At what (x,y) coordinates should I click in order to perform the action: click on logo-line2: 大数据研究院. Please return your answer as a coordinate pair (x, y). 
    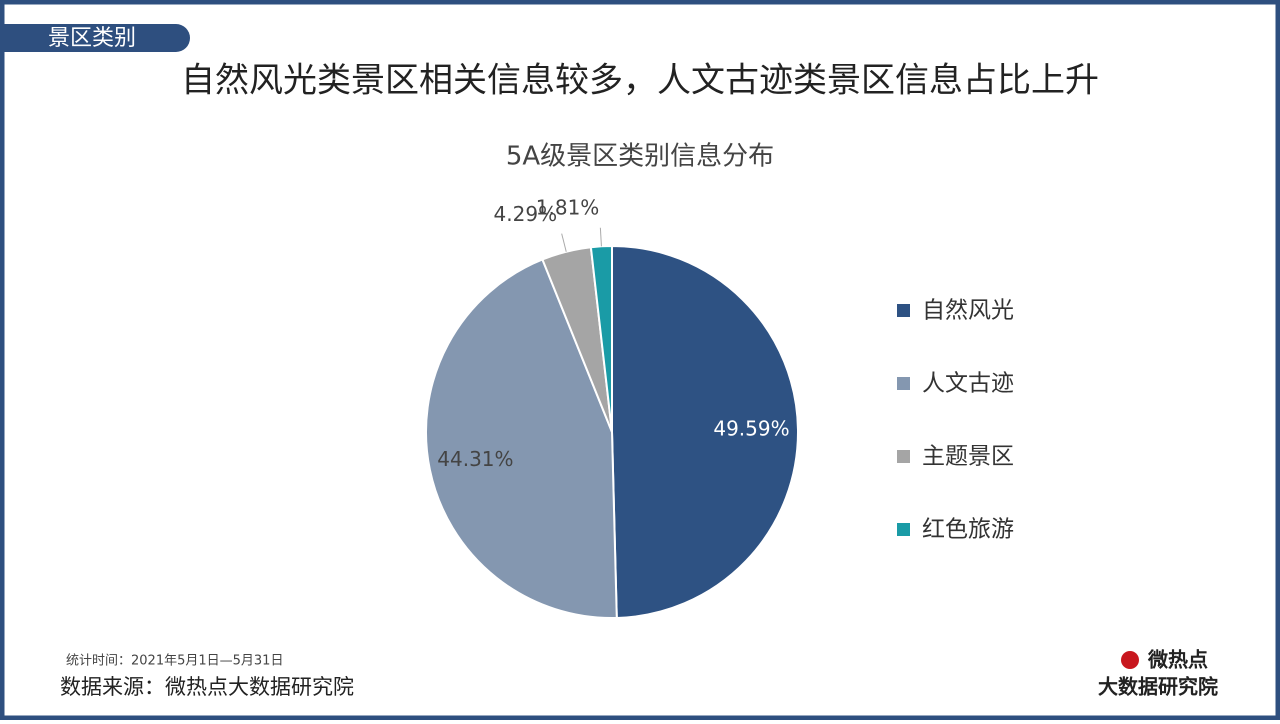
    Looking at the image, I should click on (1158, 687).